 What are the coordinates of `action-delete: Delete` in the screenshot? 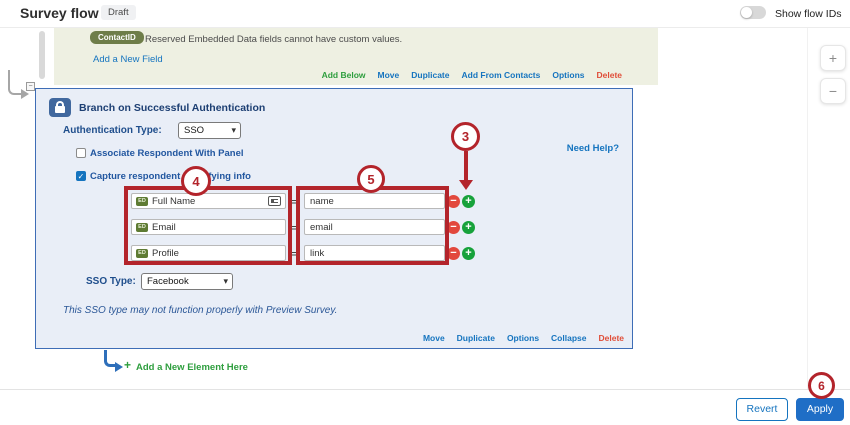 It's located at (609, 75).